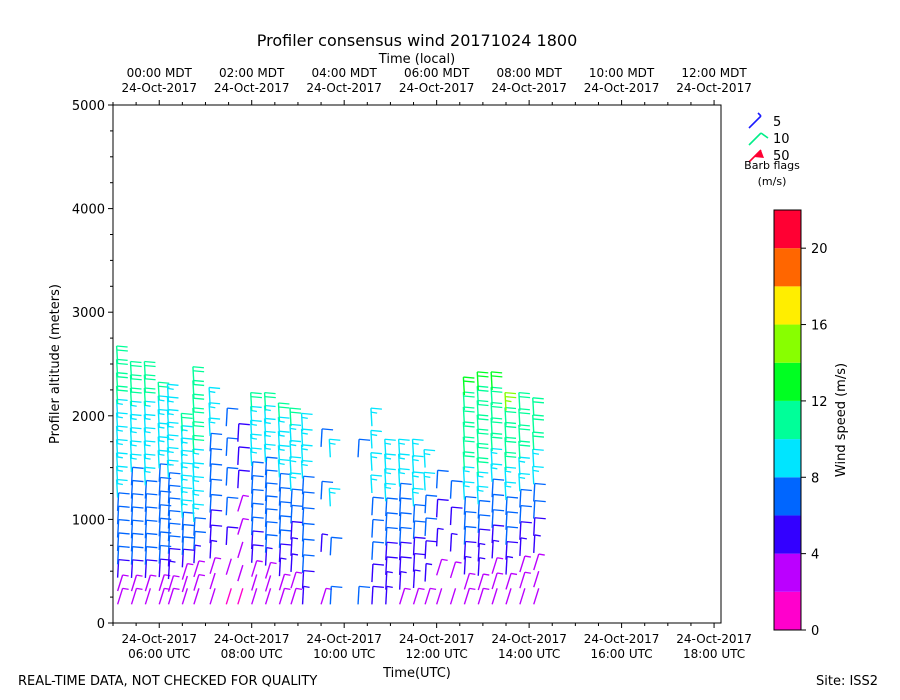 The height and width of the screenshot is (700, 900). I want to click on y-axis-label: Profiler altitude (meters), so click(55, 364).